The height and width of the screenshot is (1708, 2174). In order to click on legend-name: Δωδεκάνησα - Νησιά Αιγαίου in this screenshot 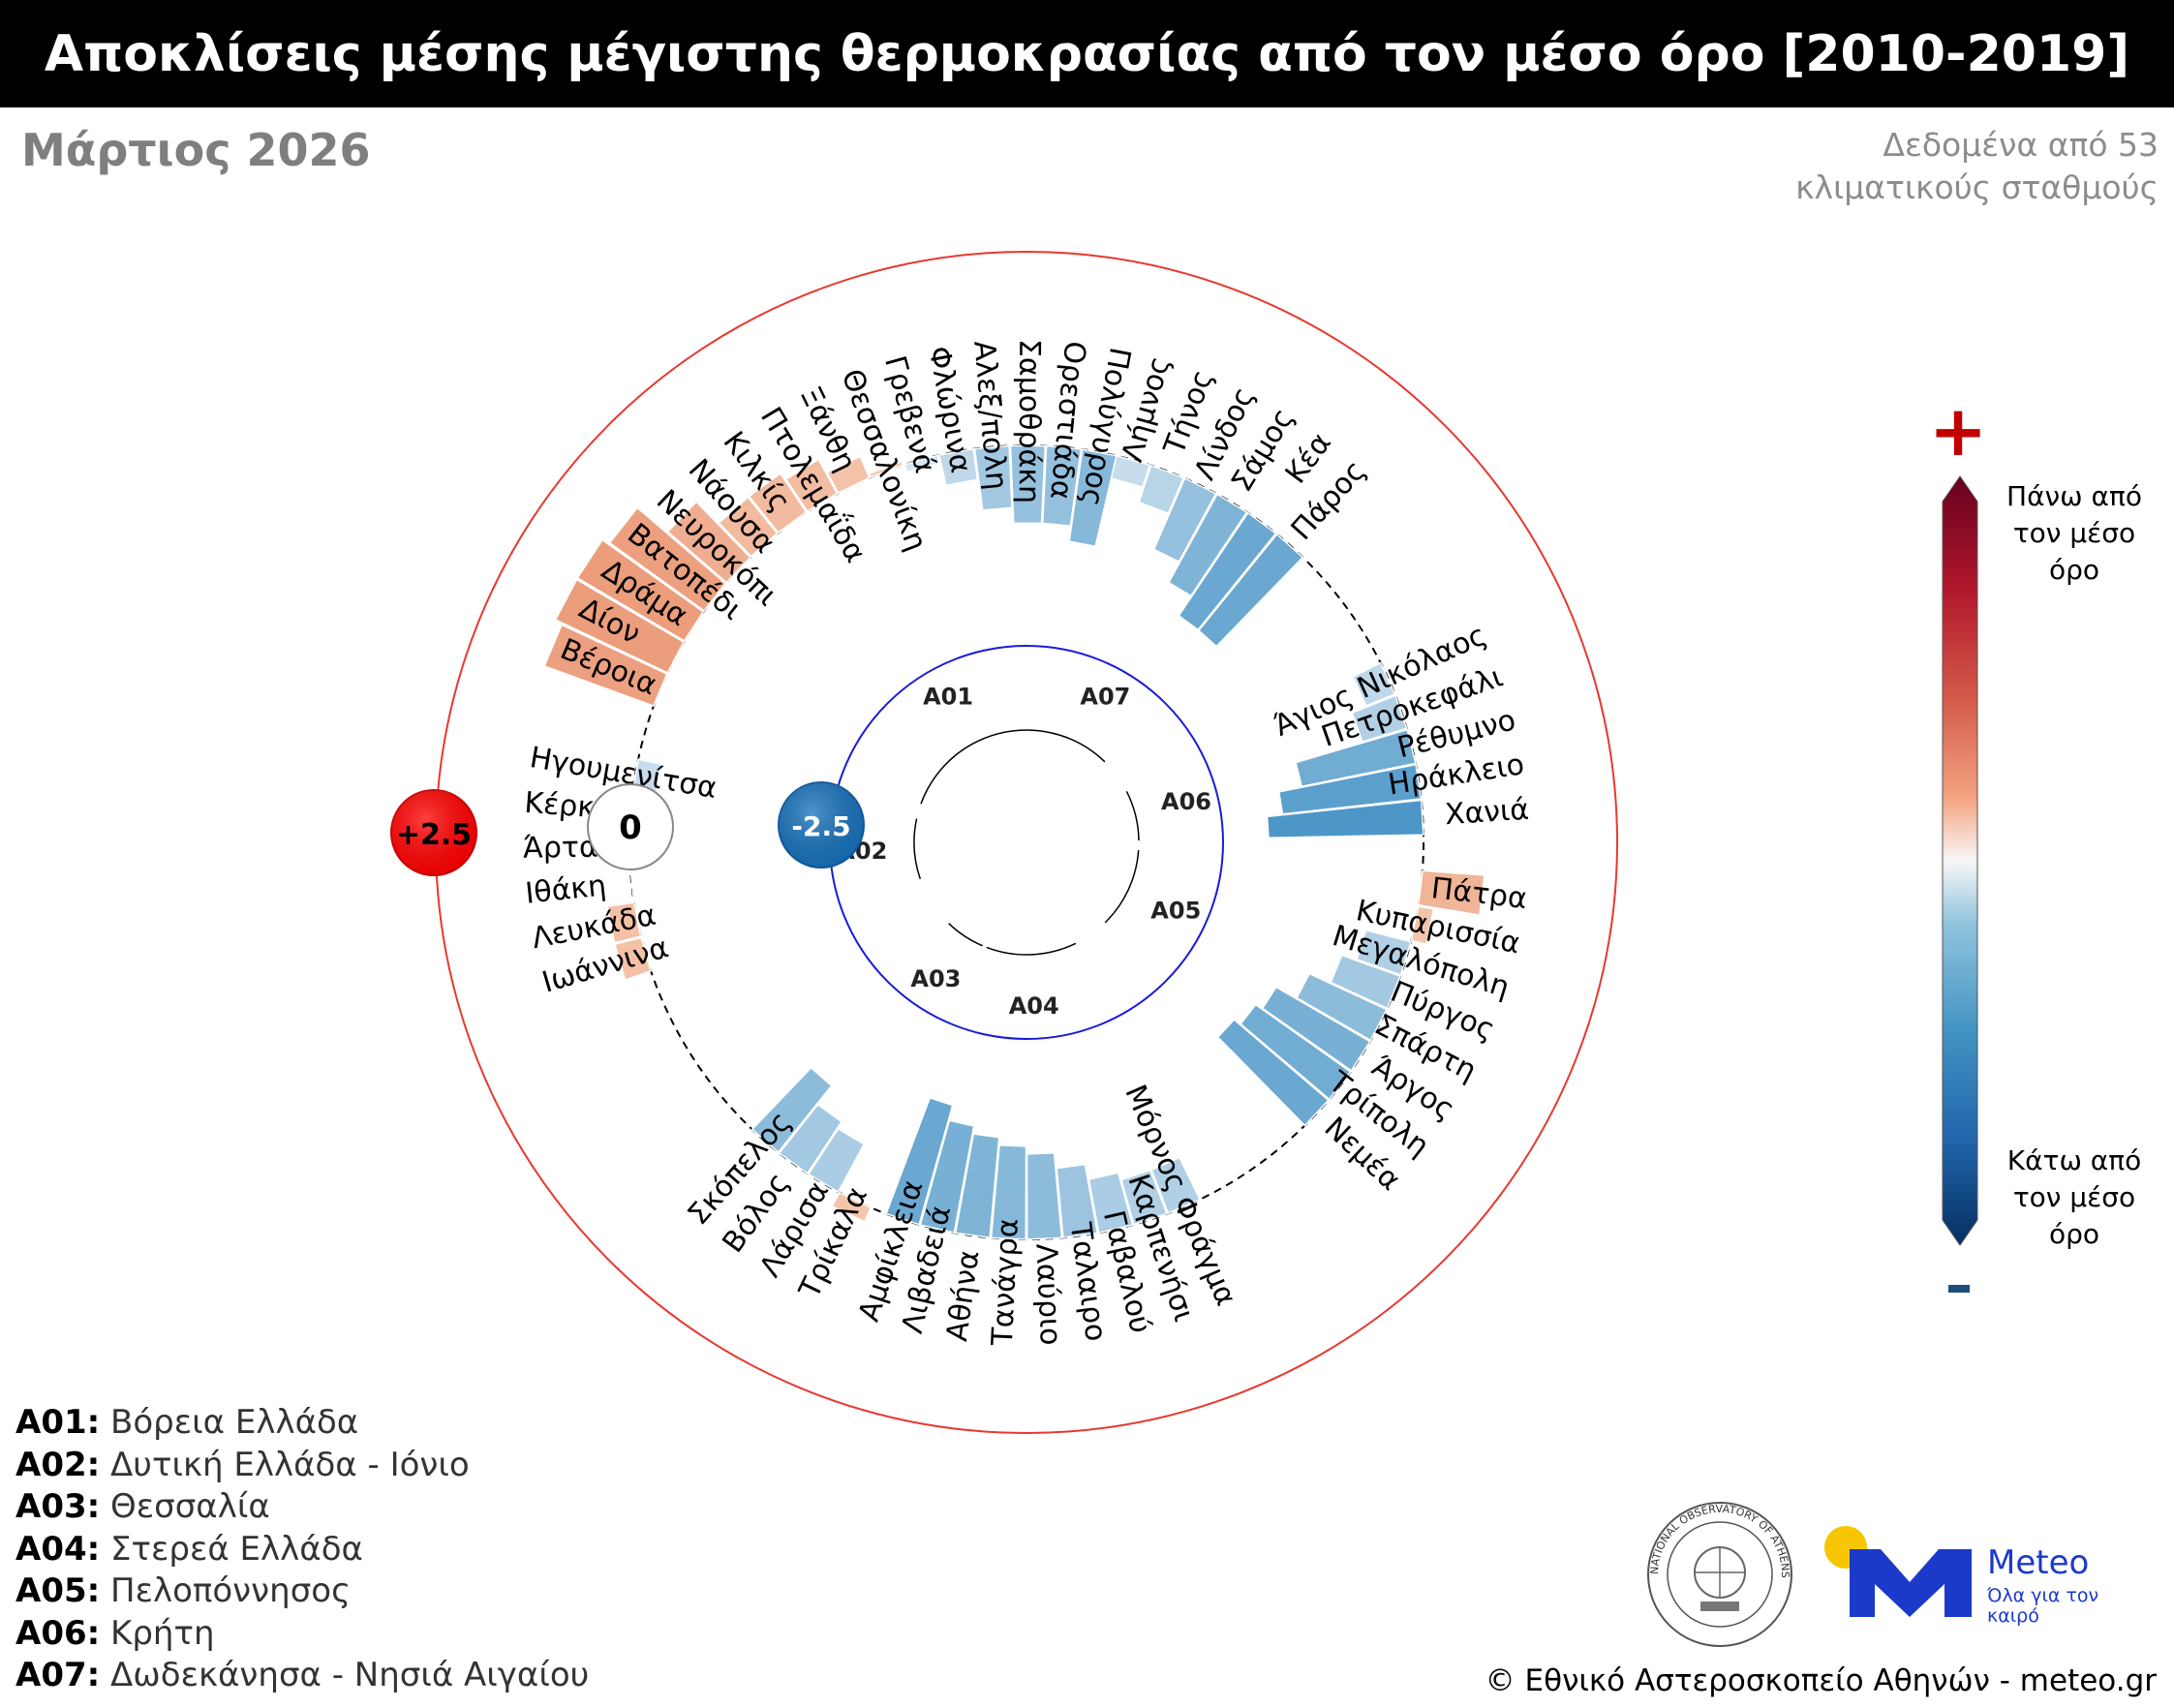, I will do `click(345, 1675)`.